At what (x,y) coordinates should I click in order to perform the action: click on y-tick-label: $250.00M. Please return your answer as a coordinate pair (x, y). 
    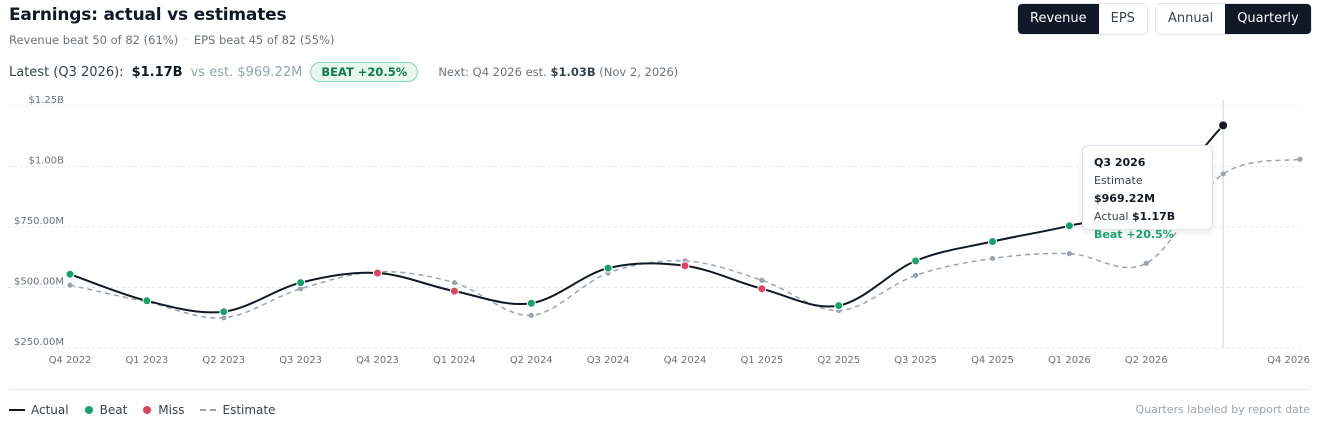
    Looking at the image, I should click on (39, 342).